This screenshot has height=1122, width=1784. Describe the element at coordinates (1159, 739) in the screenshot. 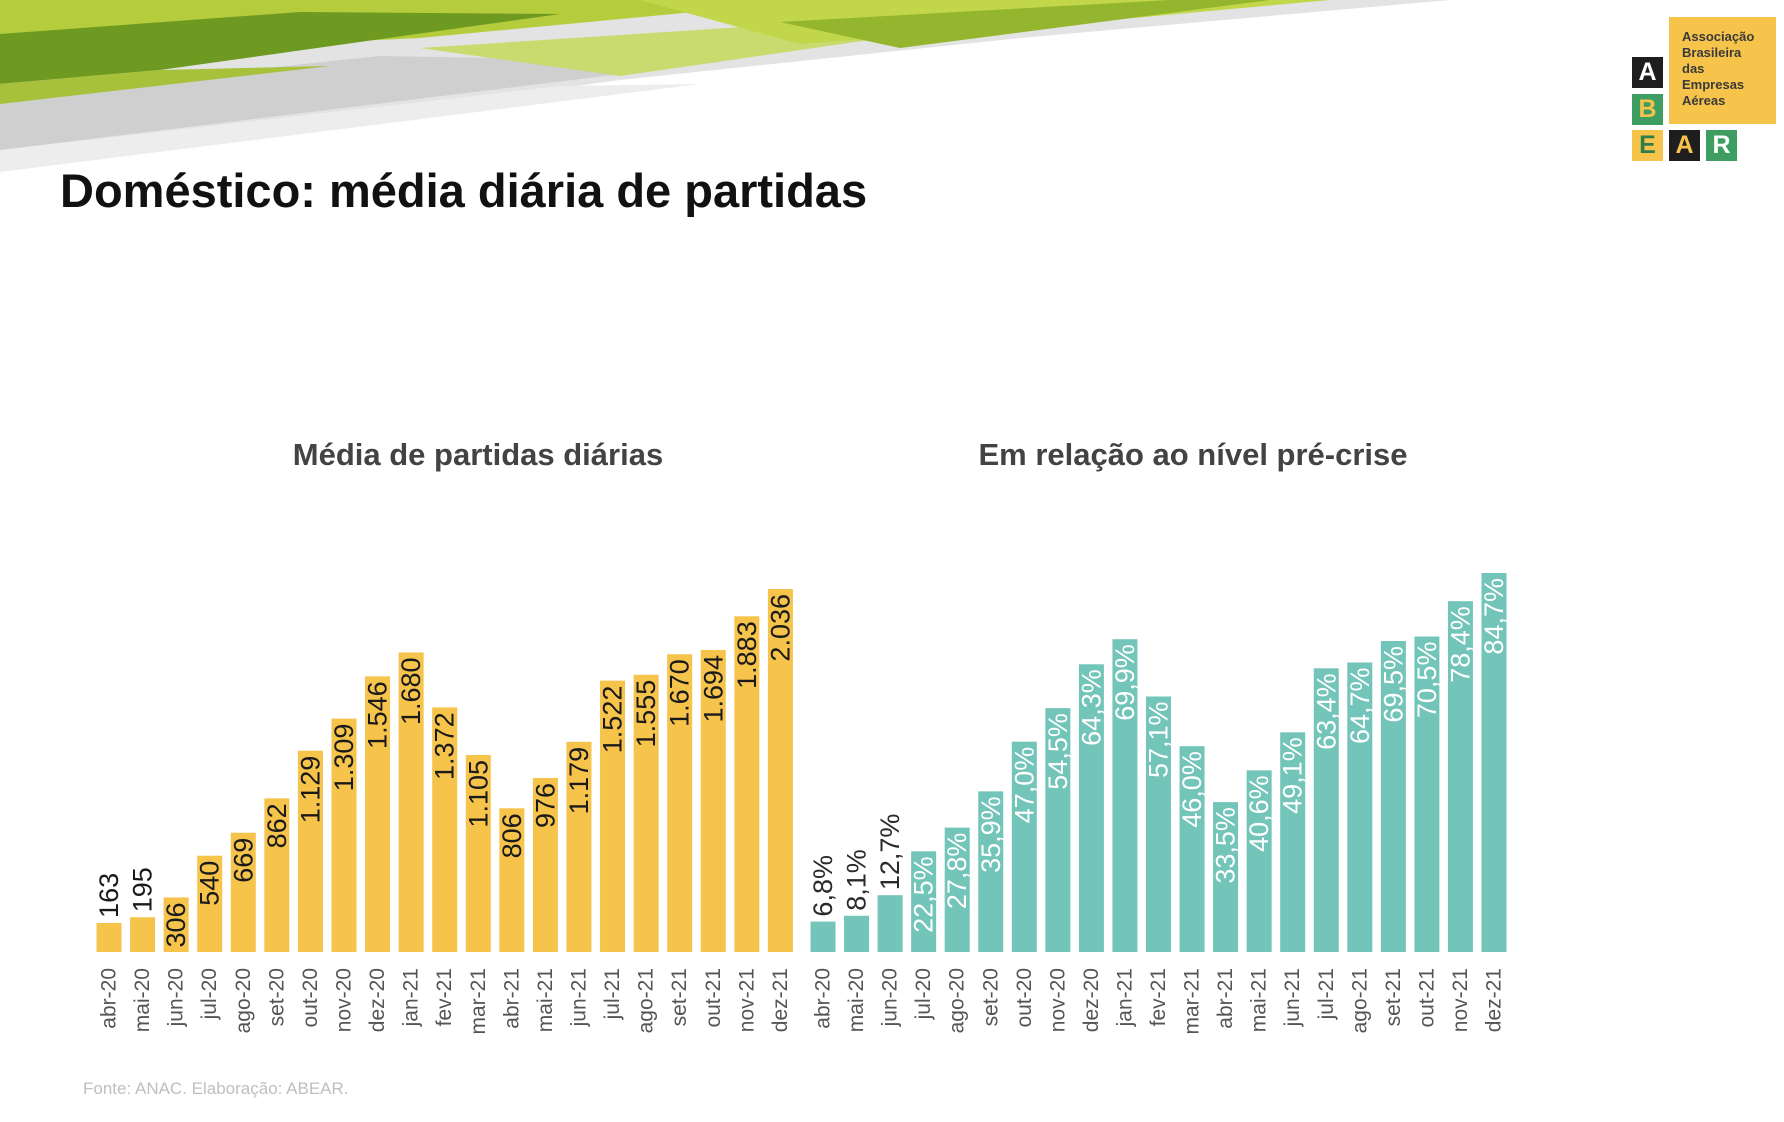

I see `data-label-fev-21: 57,1%` at that location.